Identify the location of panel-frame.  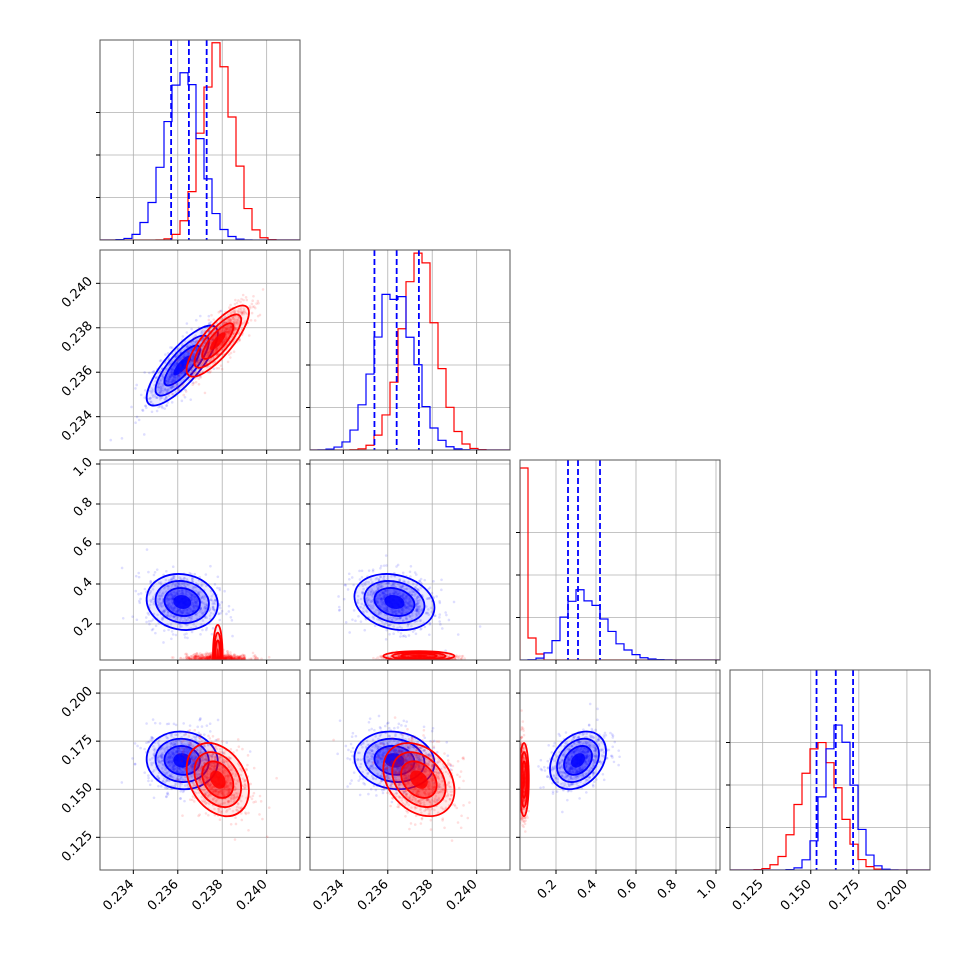
(200, 350).